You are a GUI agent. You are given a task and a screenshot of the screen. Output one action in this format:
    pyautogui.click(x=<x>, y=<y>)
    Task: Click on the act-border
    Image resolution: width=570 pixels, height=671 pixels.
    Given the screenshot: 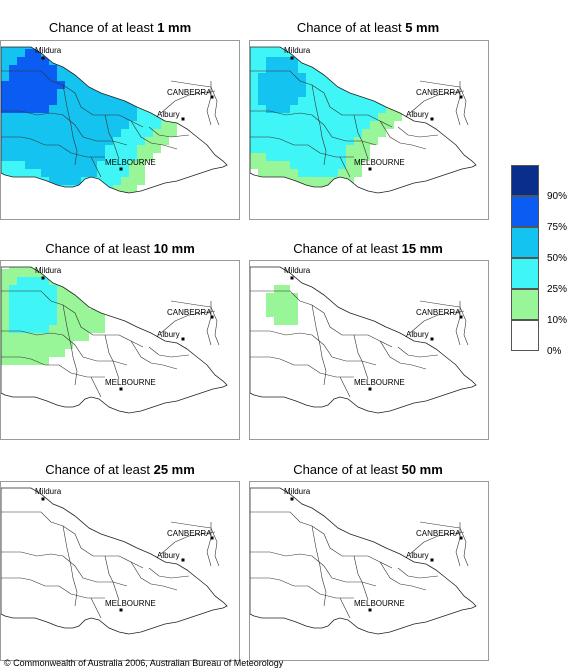 What is the action you would take?
    pyautogui.click(x=195, y=544)
    